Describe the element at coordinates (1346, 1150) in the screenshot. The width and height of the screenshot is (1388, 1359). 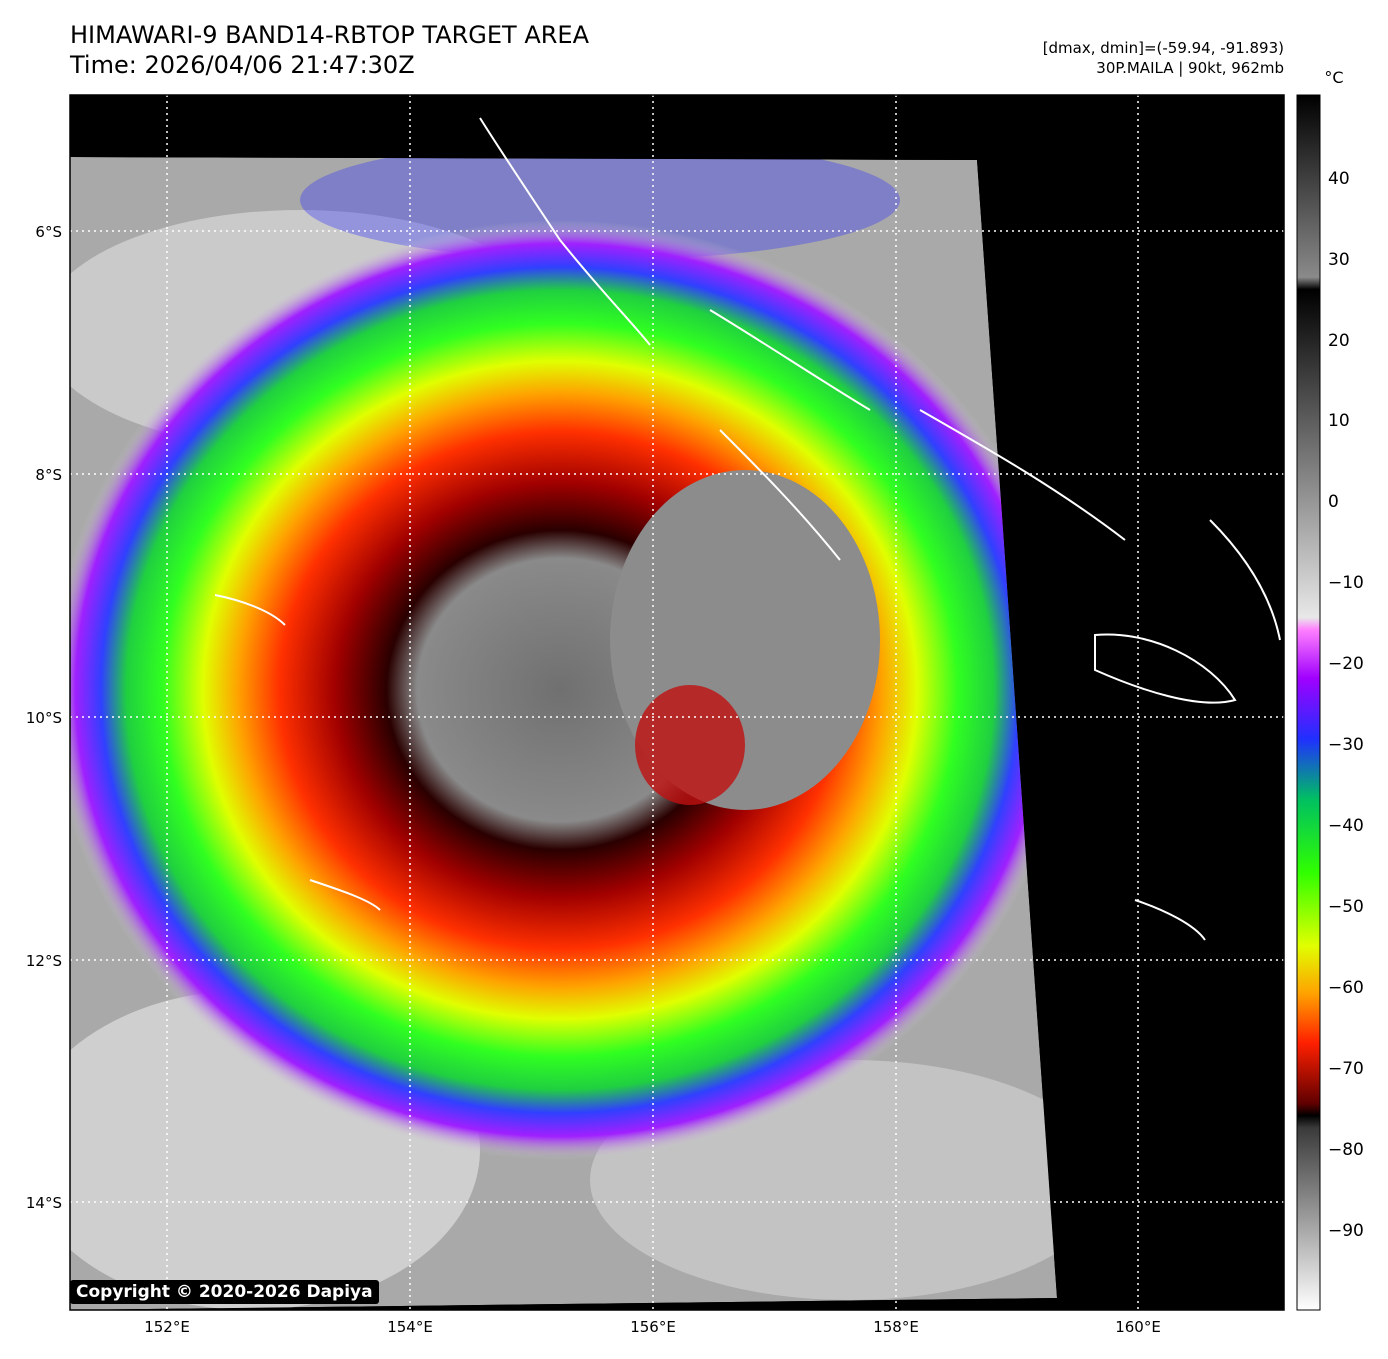
I see `colorbar-tick: −80` at that location.